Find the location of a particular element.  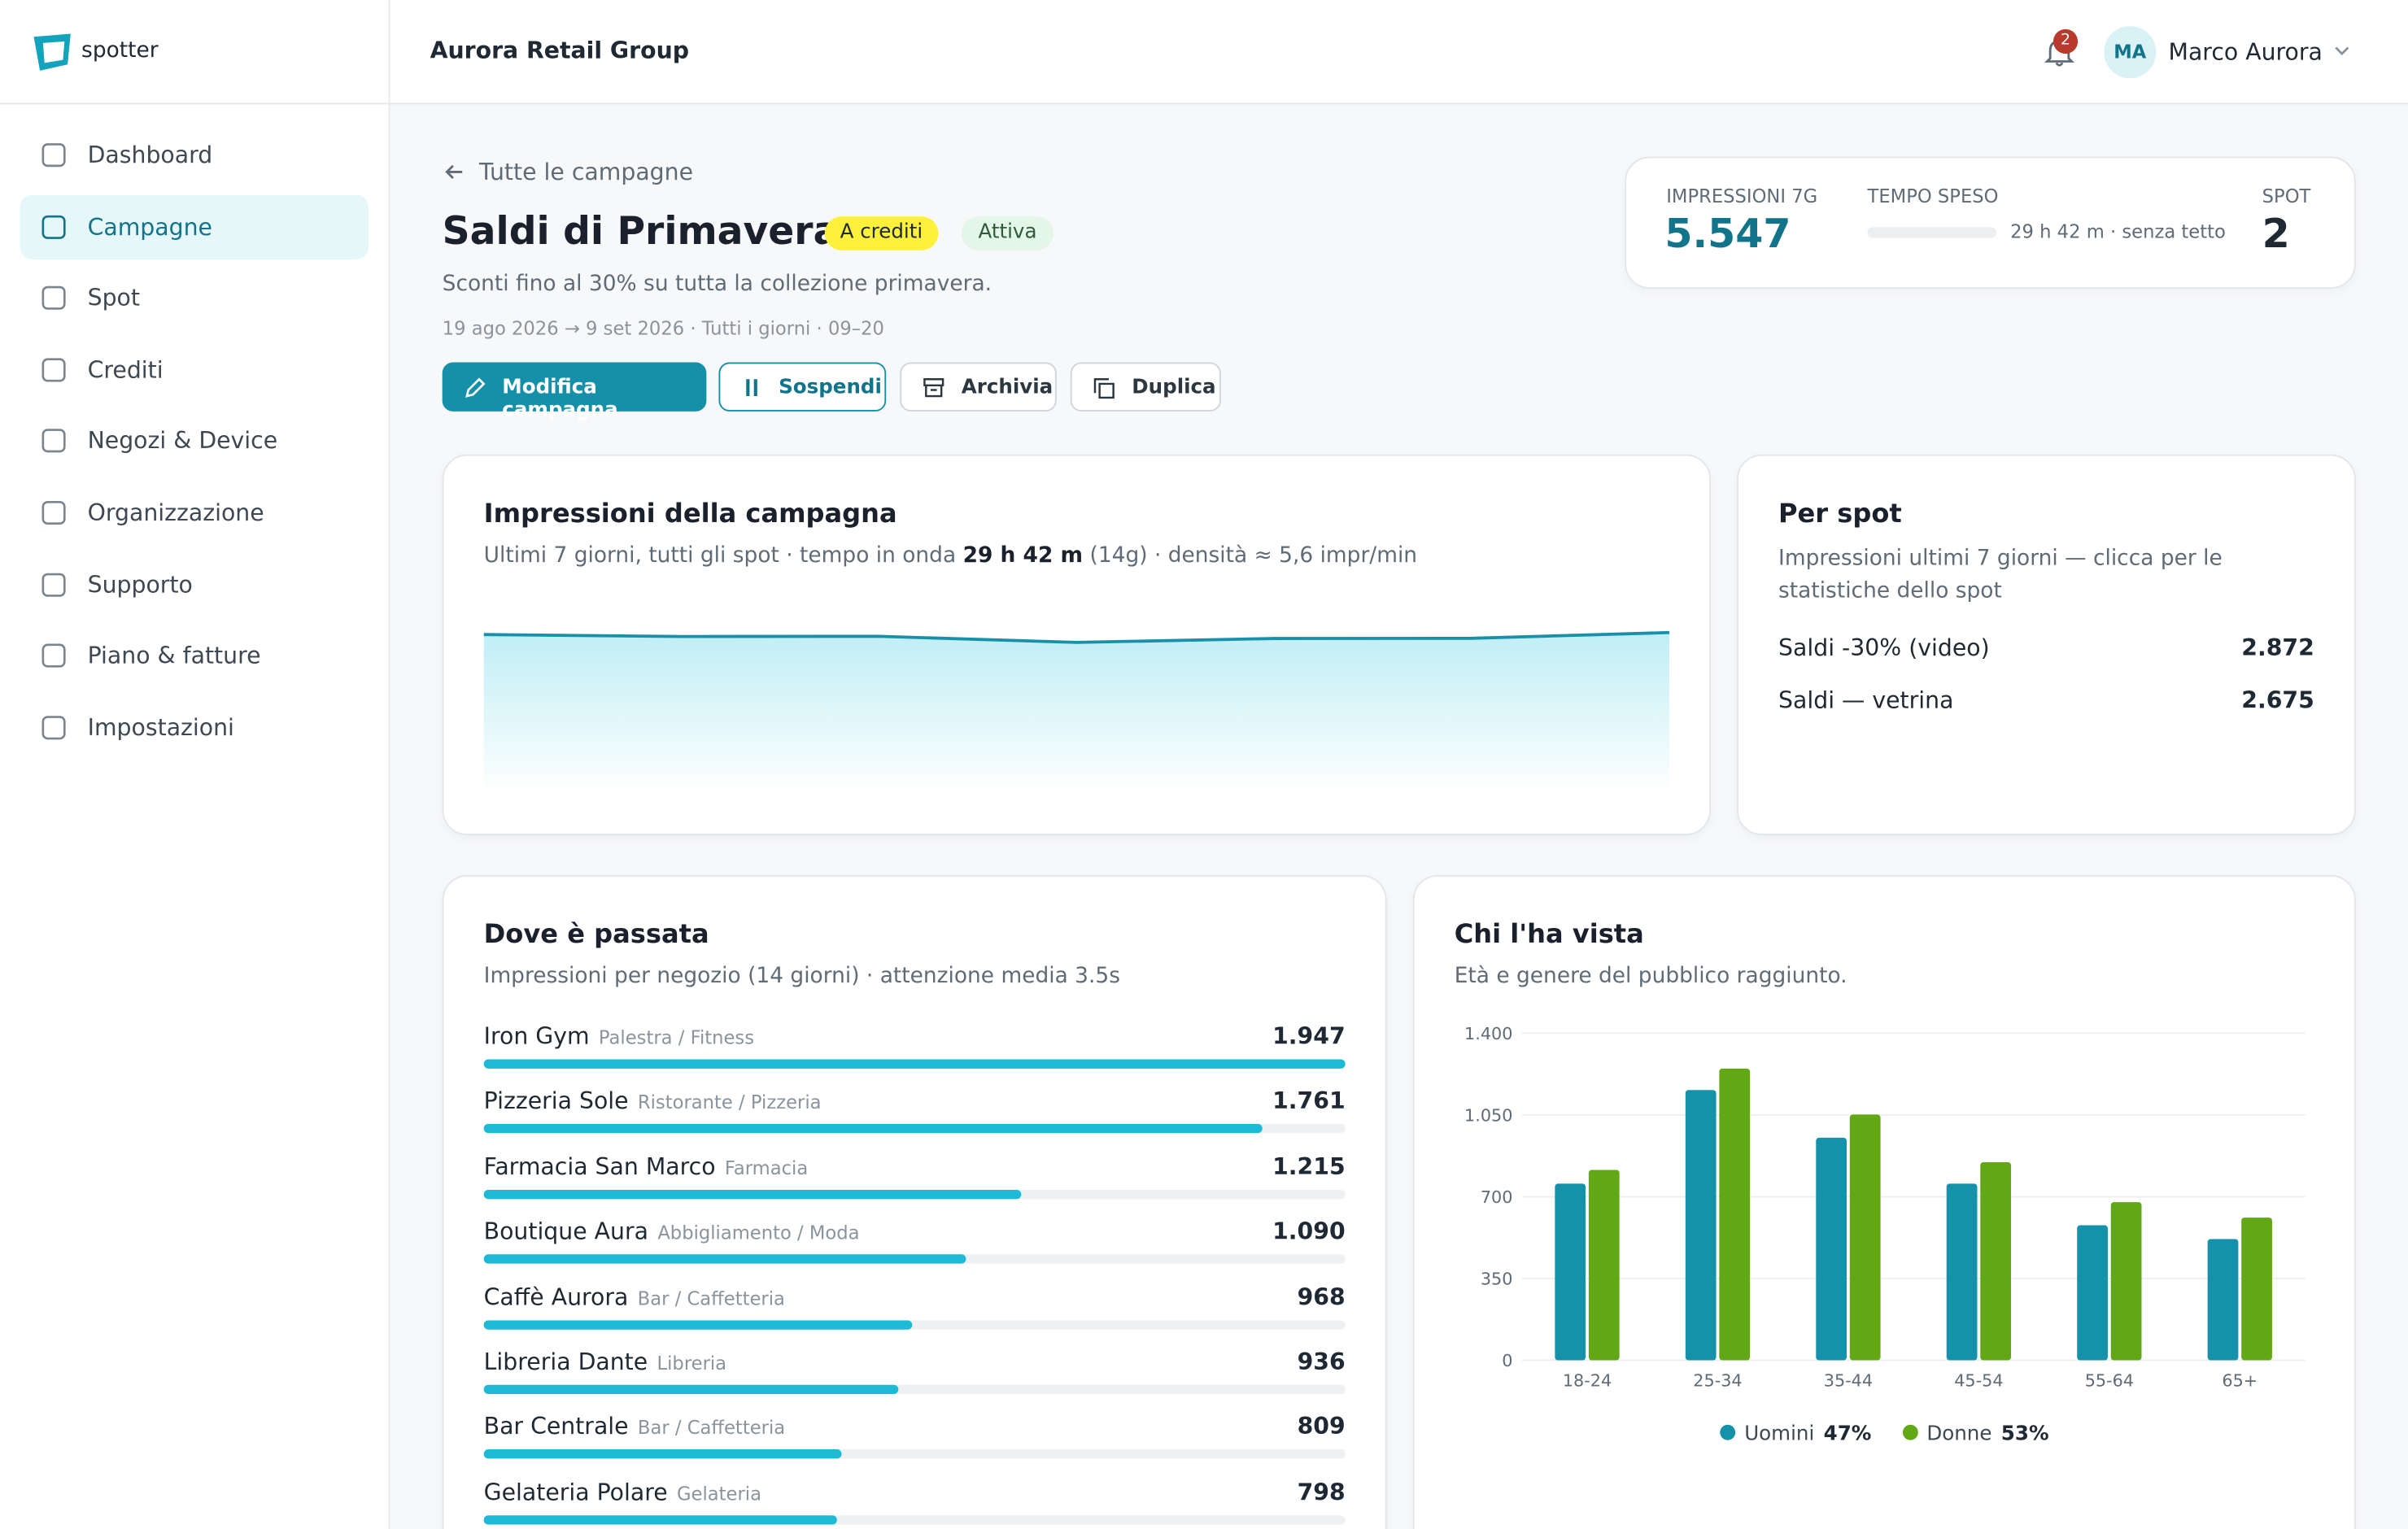

logo is located at coordinates (52, 52).